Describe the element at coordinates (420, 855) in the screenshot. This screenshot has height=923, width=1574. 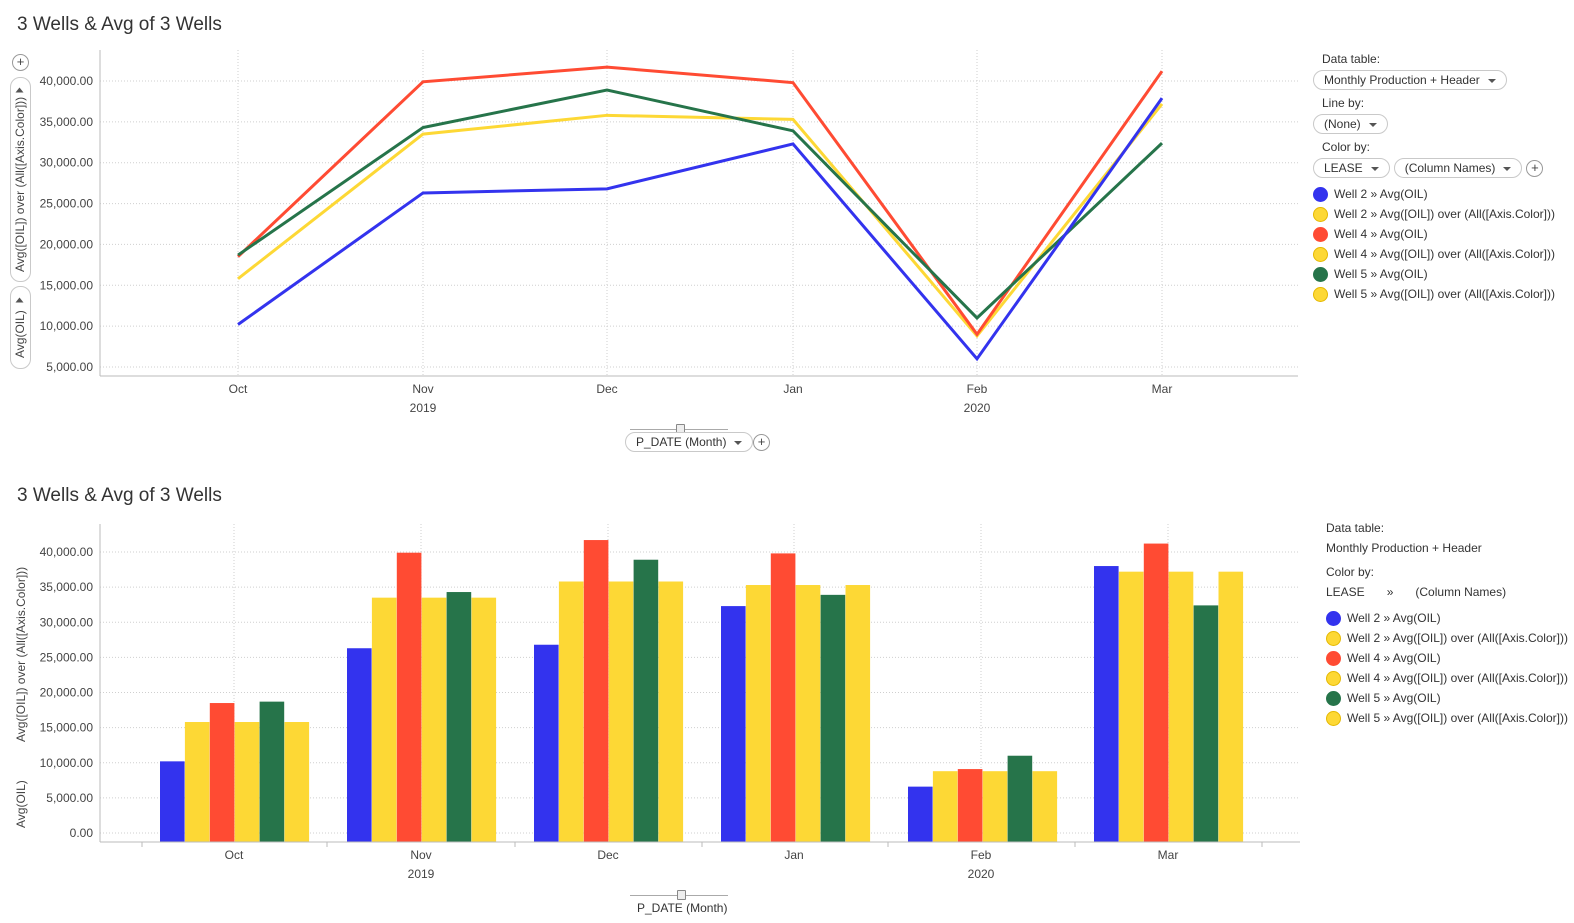
I see `x-tick-label: Nov` at that location.